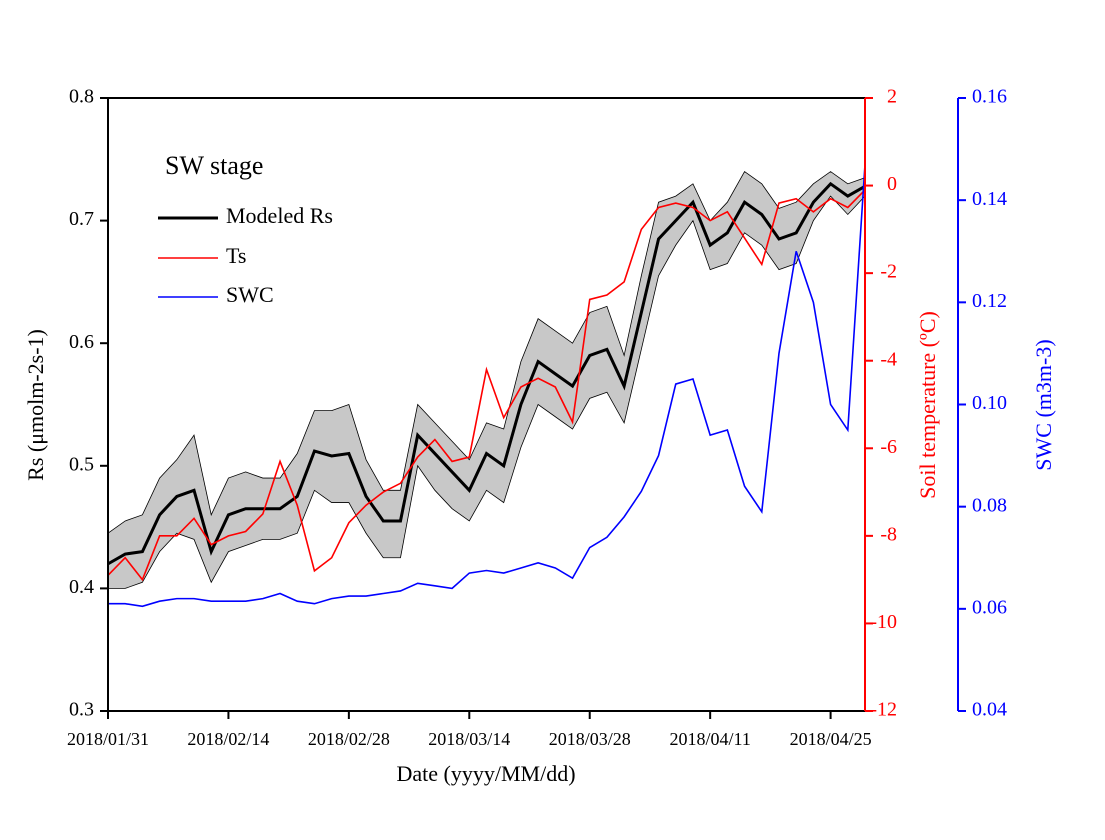  I want to click on y-axis-title: Rs (μmolm-2s-1), so click(35, 405).